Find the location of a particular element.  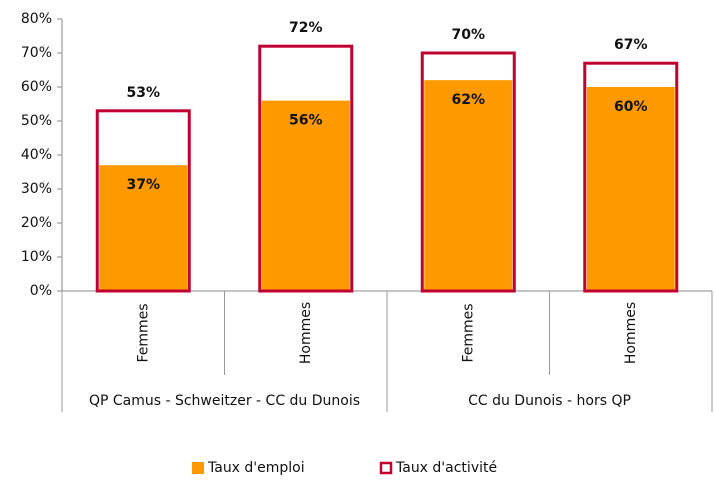

value-label: 72% is located at coordinates (306, 28).